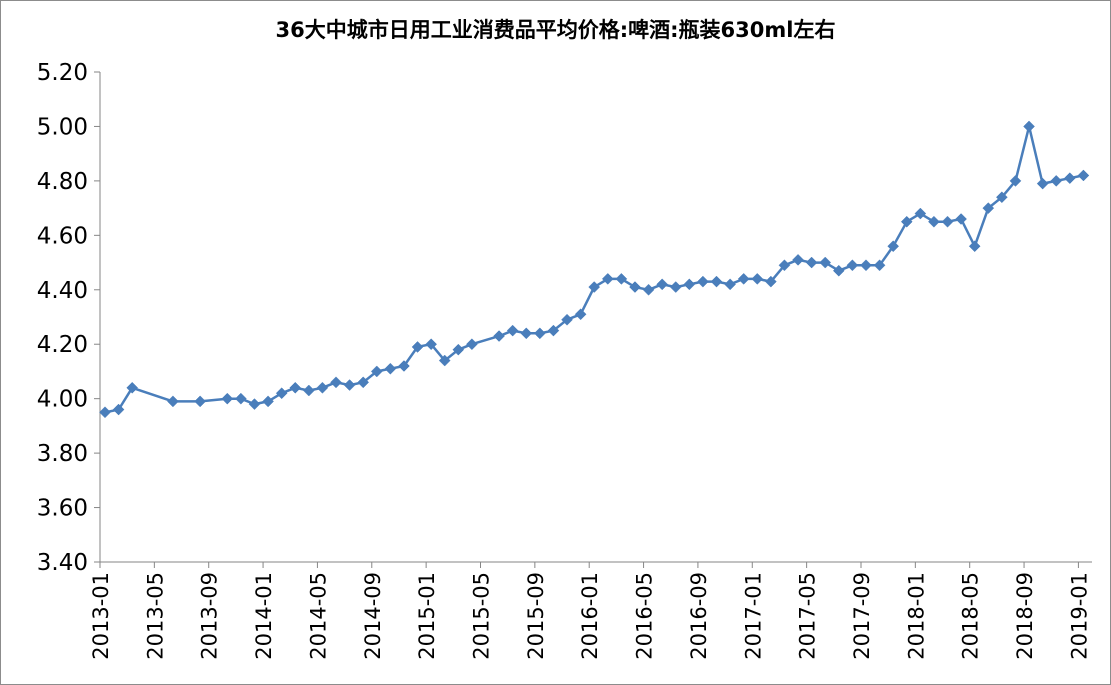 This screenshot has height=685, width=1111. Describe the element at coordinates (808, 616) in the screenshot. I see `x-tick-label: 2017-05` at that location.